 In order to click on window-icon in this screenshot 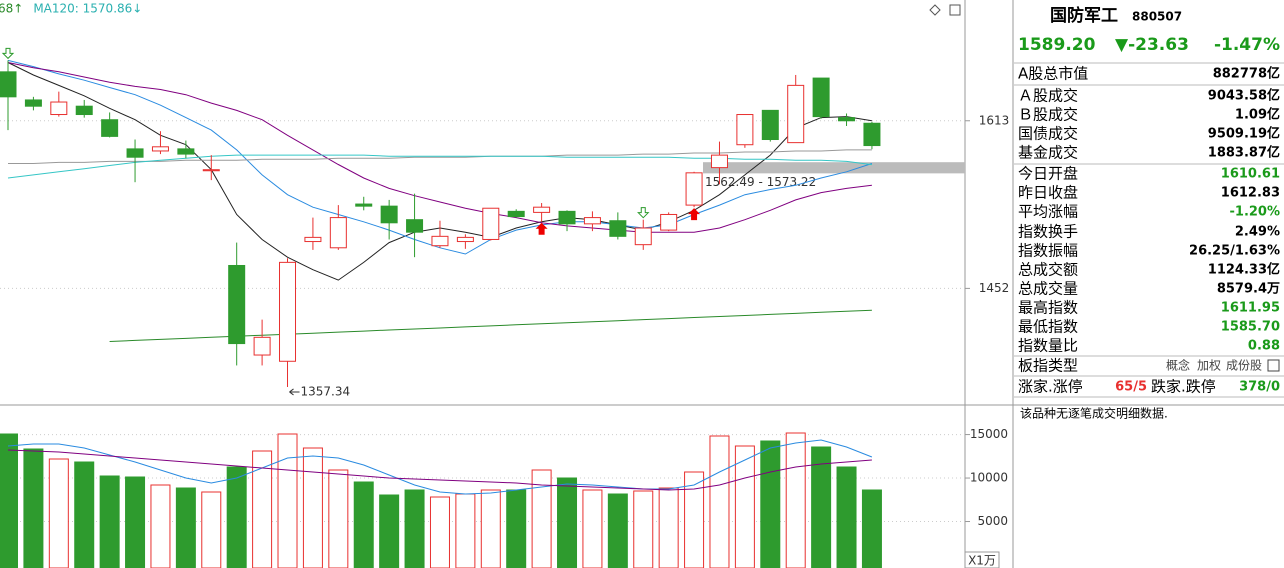, I will do `click(955, 10)`.